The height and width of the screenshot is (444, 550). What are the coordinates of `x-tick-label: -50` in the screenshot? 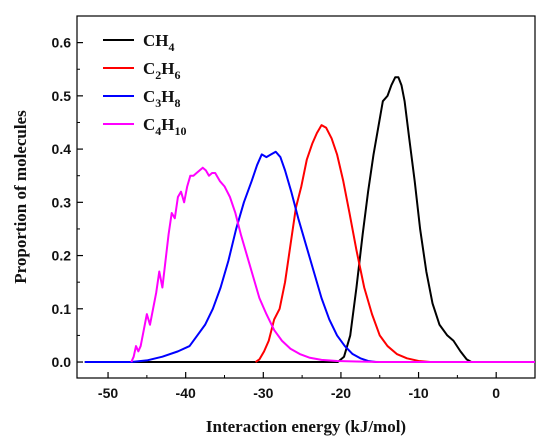 It's located at (108, 393).